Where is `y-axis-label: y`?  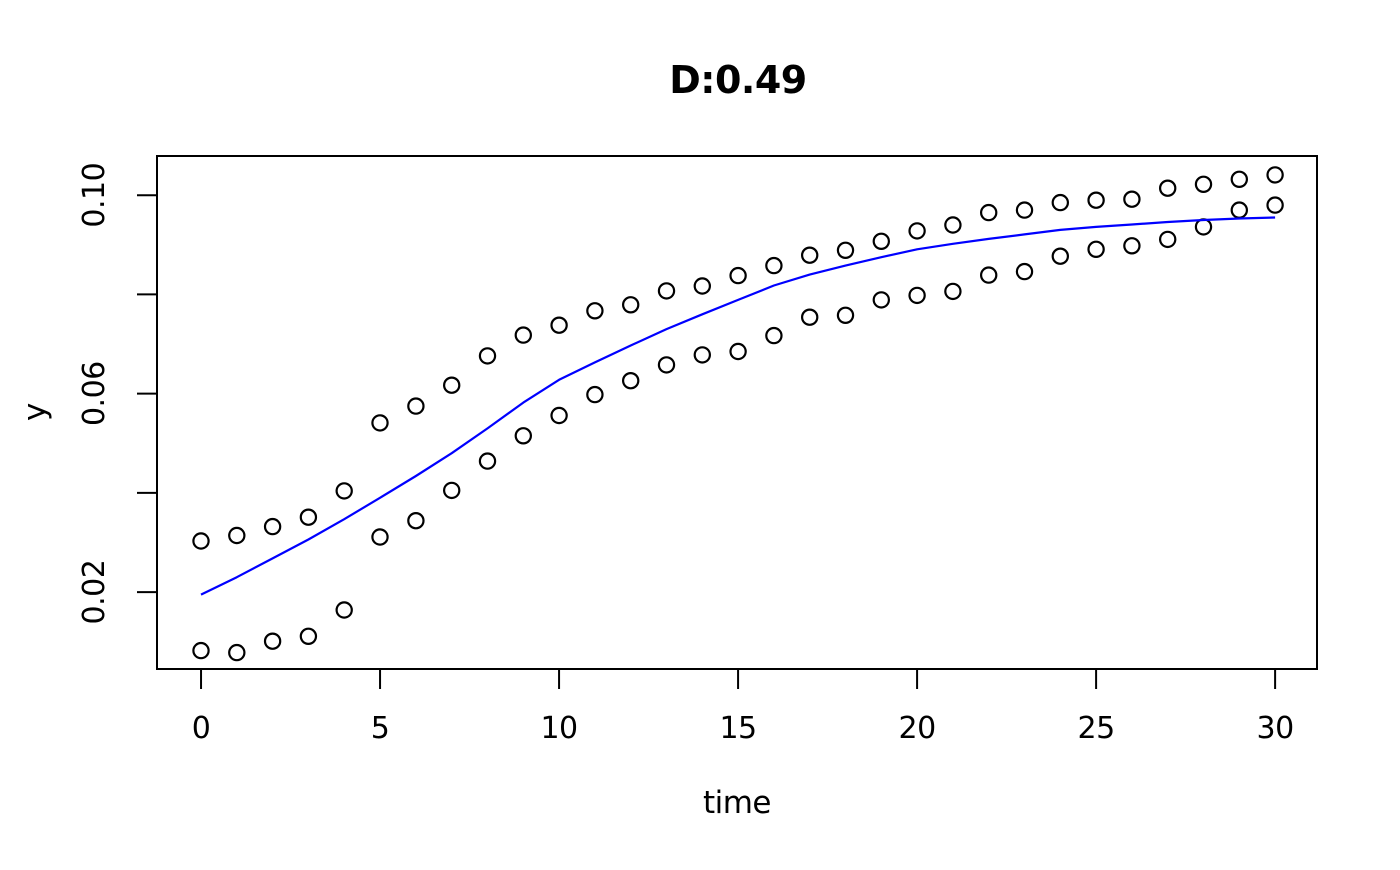
y-axis-label: y is located at coordinates (35, 412).